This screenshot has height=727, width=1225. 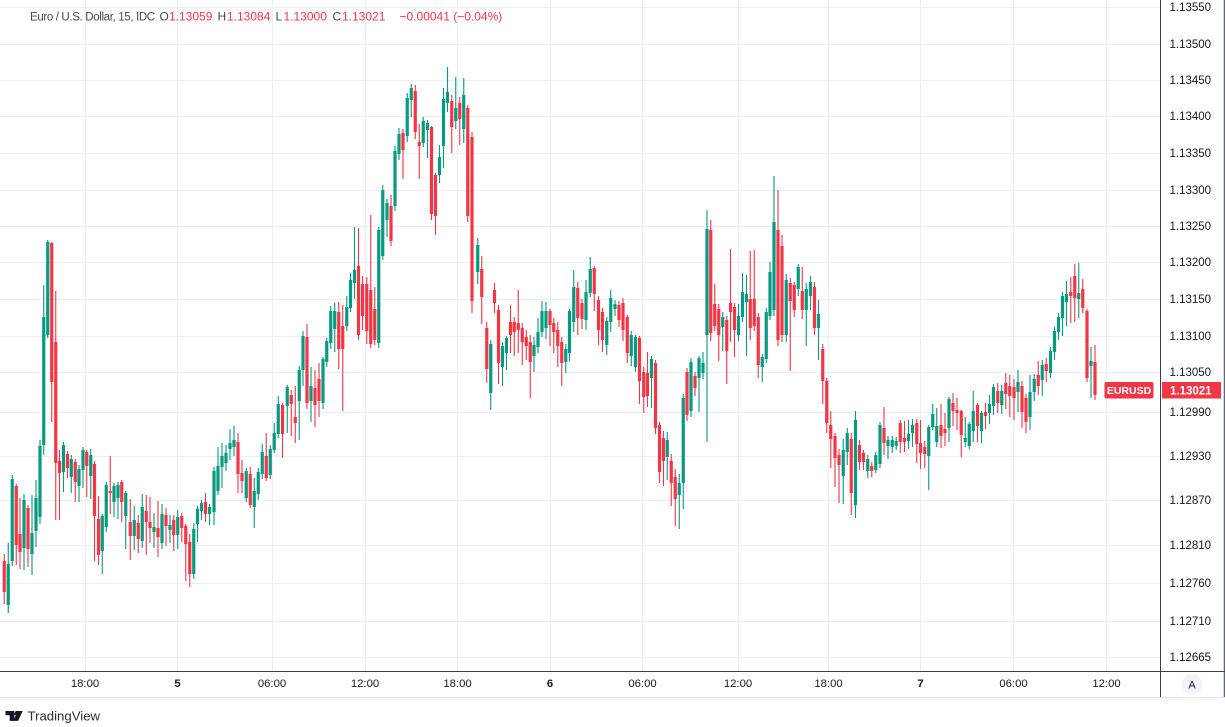 What do you see at coordinates (1191, 392) in the screenshot?
I see `svg-text: 1.13021` at bounding box center [1191, 392].